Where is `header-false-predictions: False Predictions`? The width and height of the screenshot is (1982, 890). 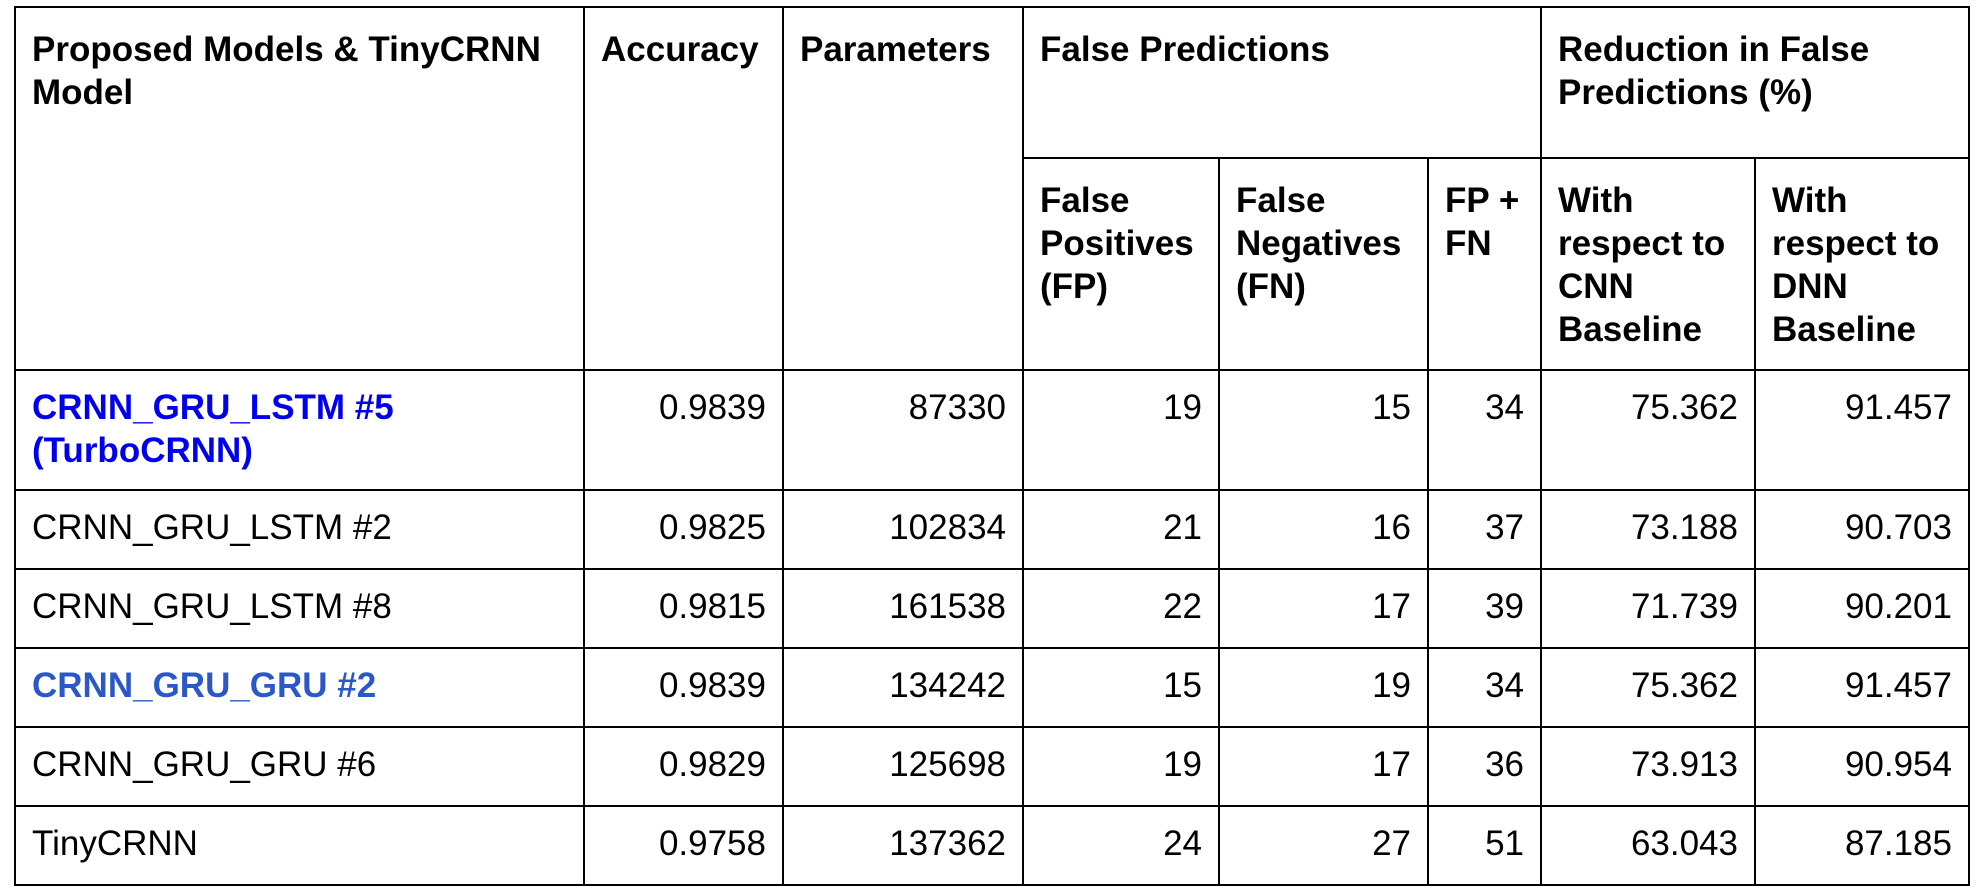 header-false-predictions: False Predictions is located at coordinates (1282, 82).